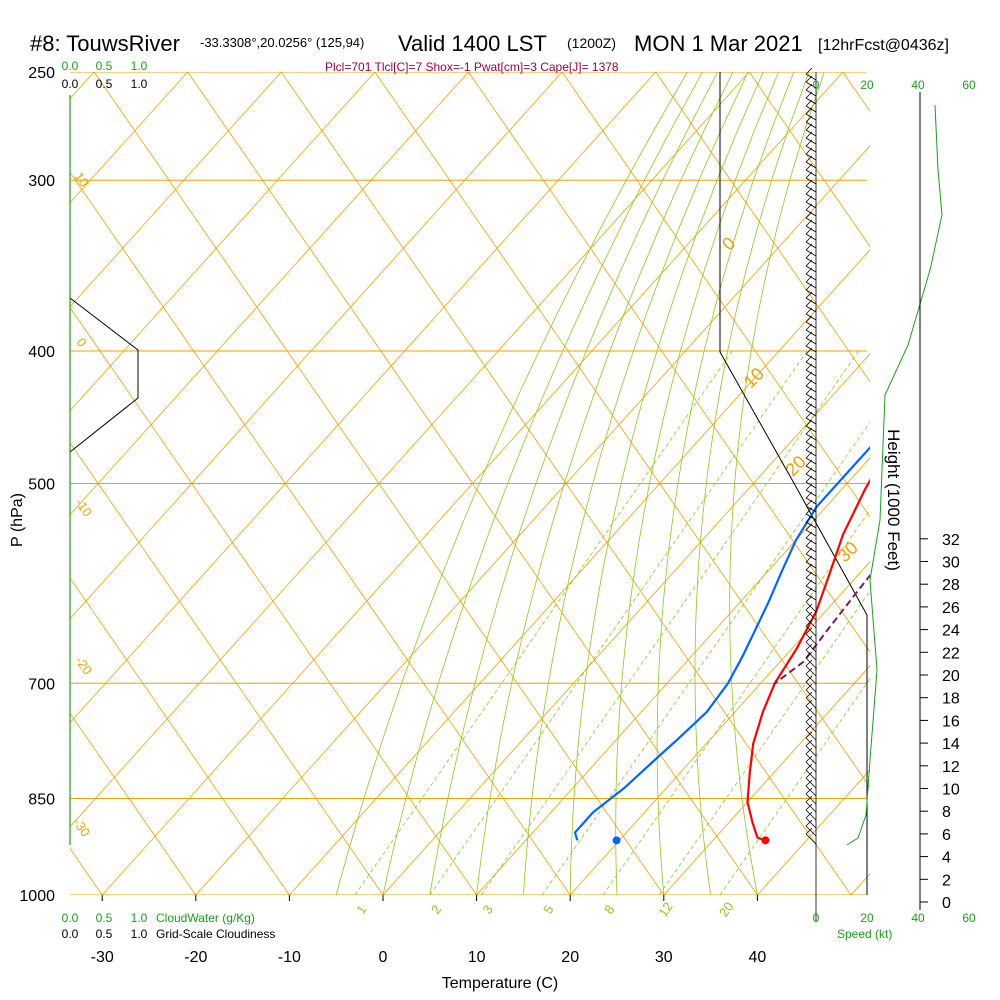  Describe the element at coordinates (765, 840) in the screenshot. I see `temperature-2m-point` at that location.